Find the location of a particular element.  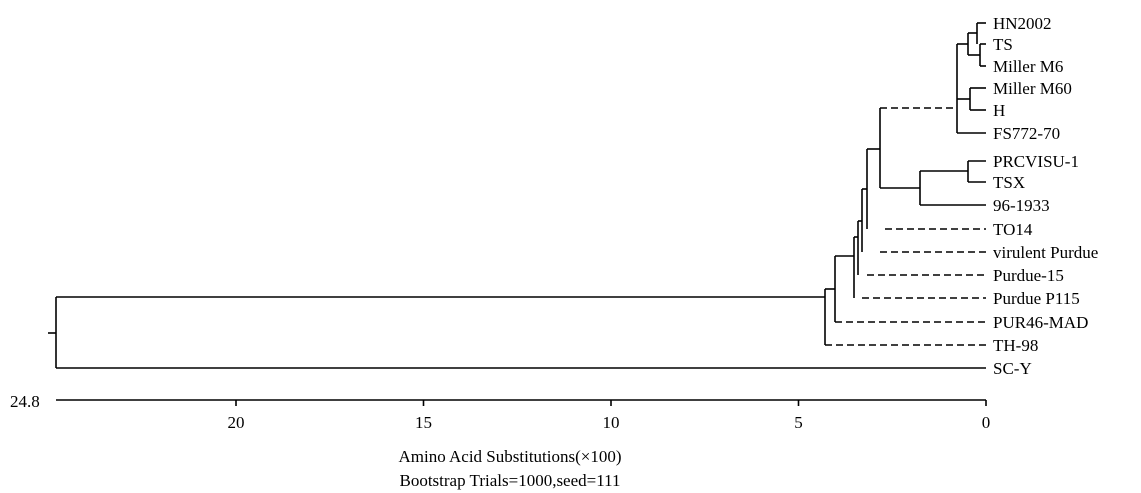

leaf-label: Miller M6 is located at coordinates (1028, 66).